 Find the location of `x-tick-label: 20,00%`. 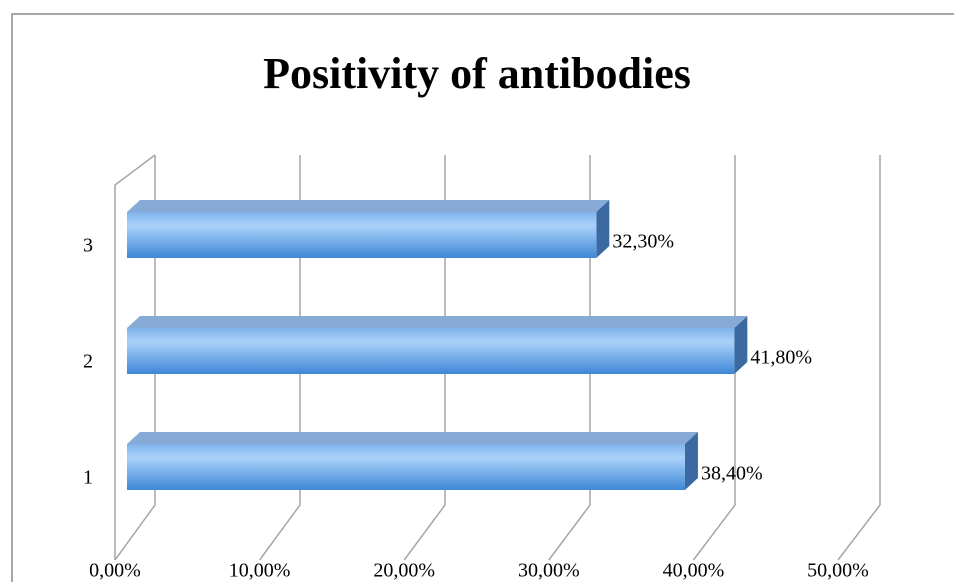

x-tick-label: 20,00% is located at coordinates (404, 571).